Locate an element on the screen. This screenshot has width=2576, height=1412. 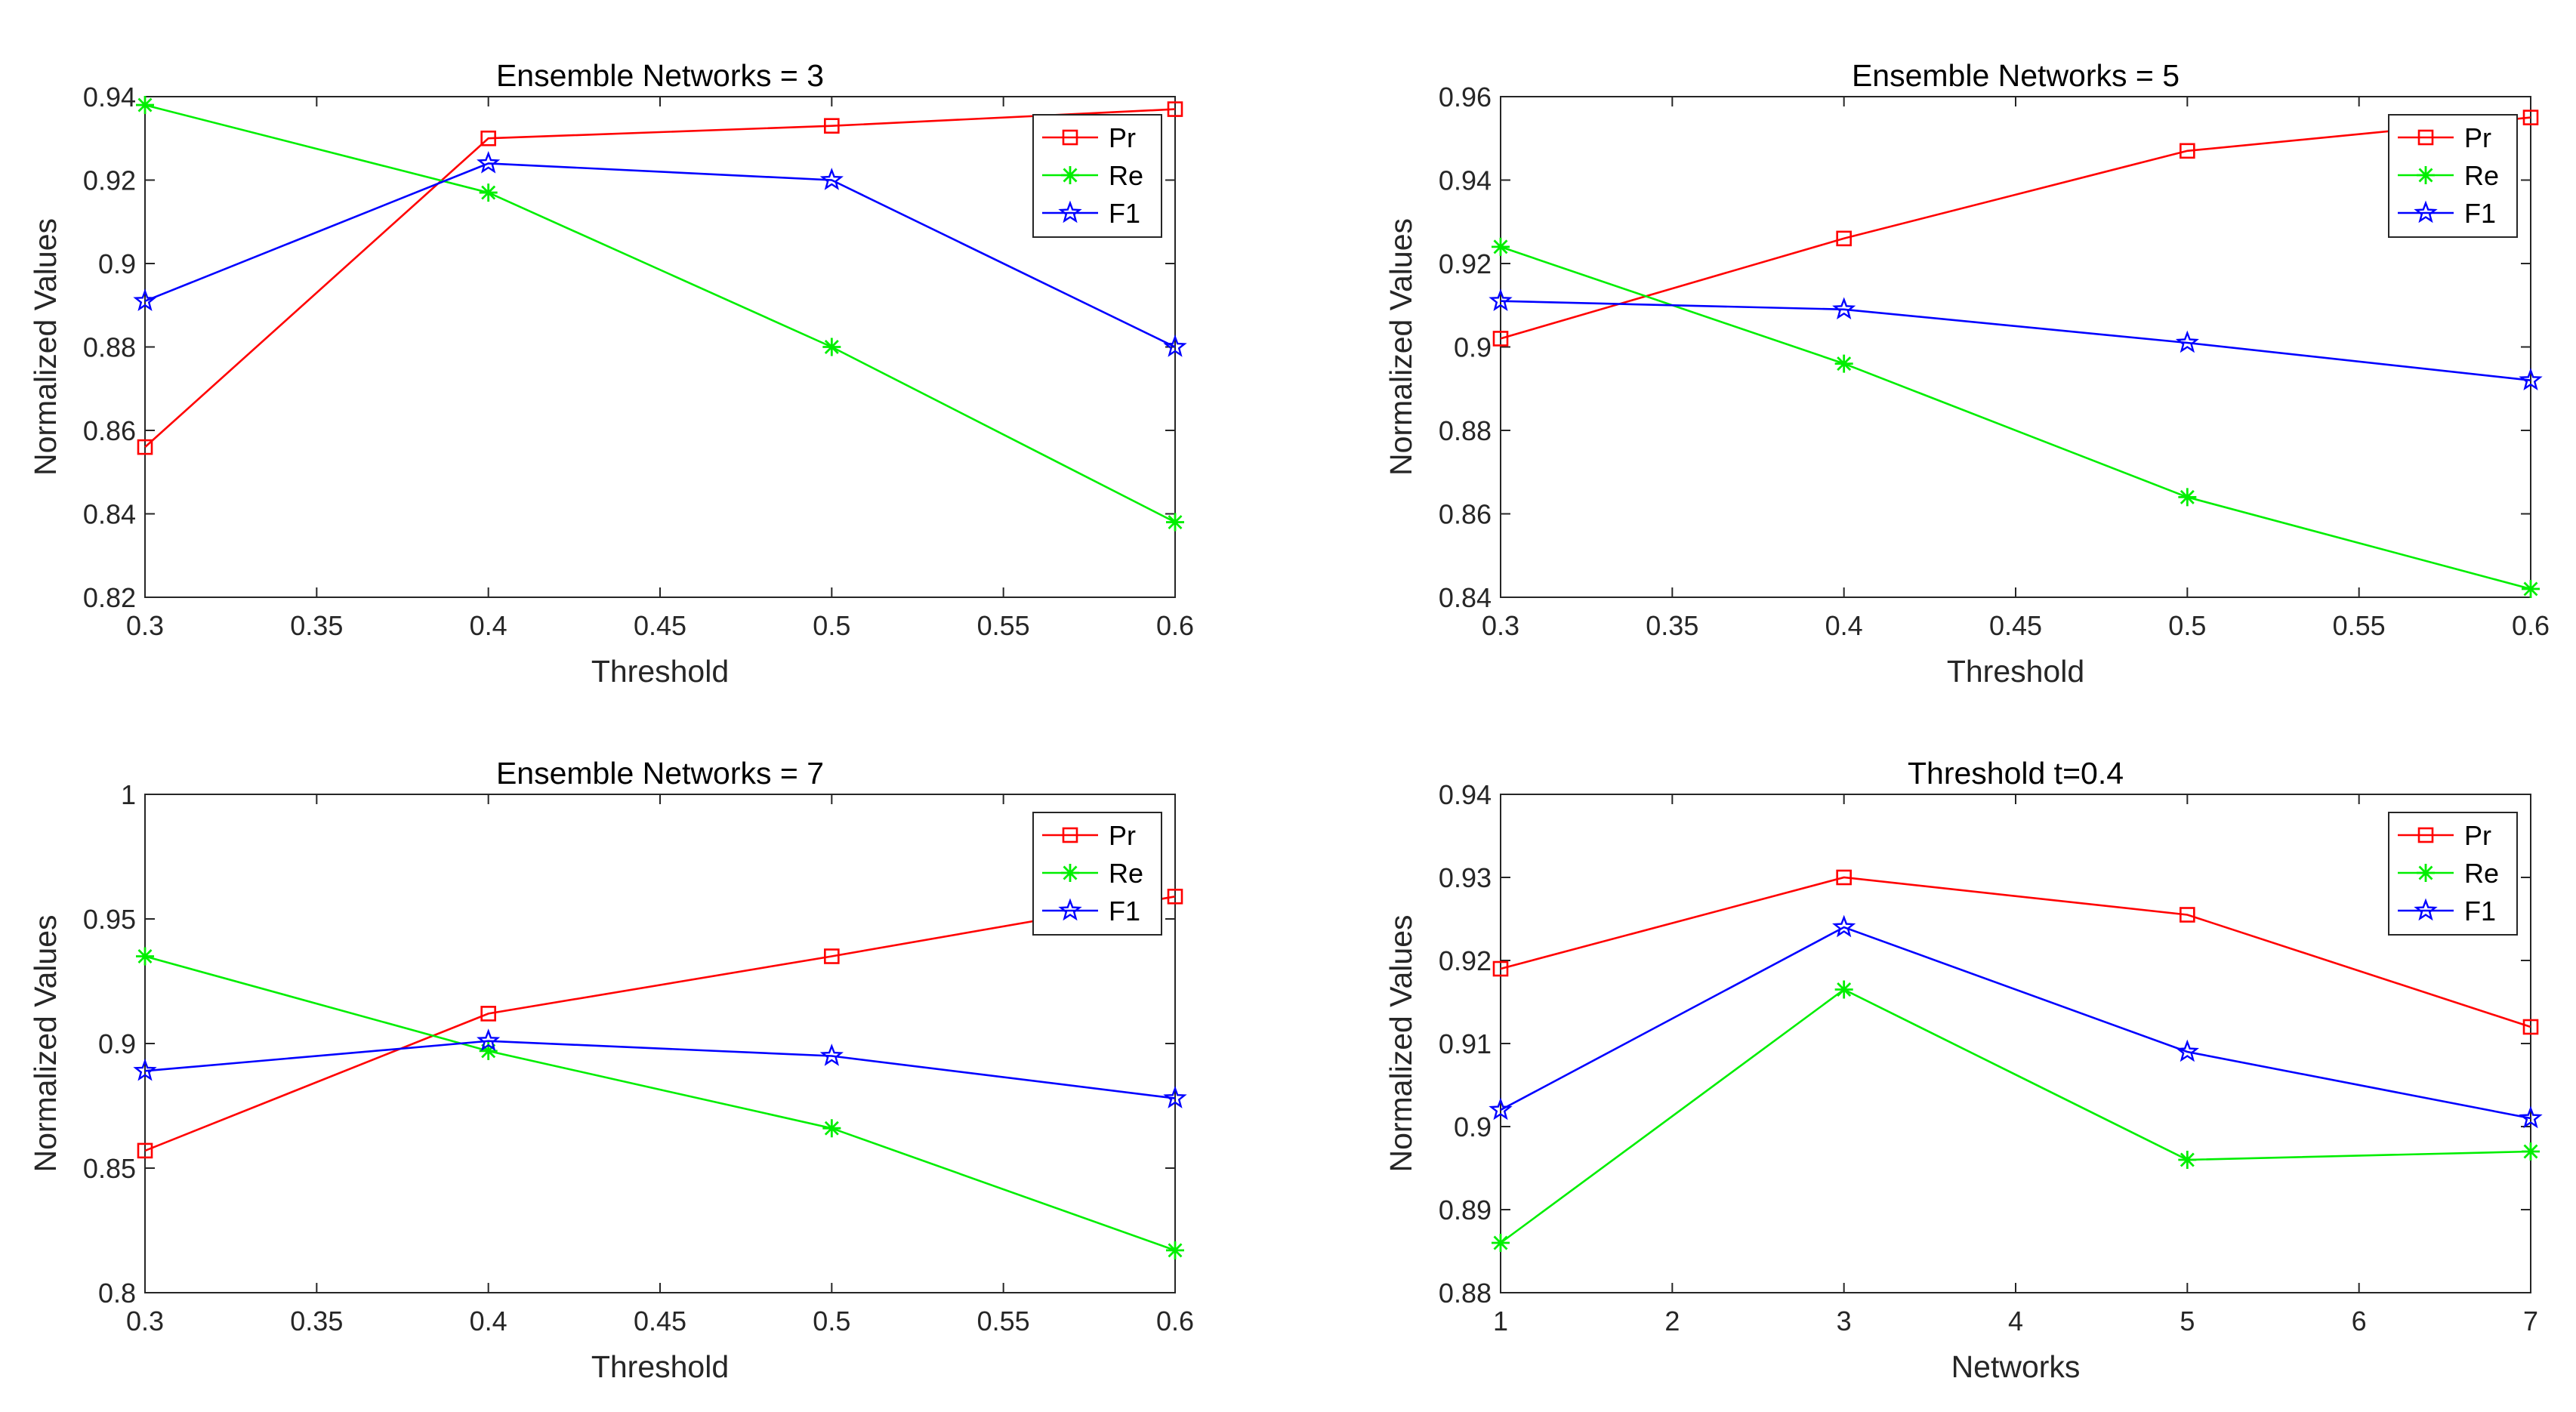
y-tick-label: 0.91 is located at coordinates (1465, 1044).